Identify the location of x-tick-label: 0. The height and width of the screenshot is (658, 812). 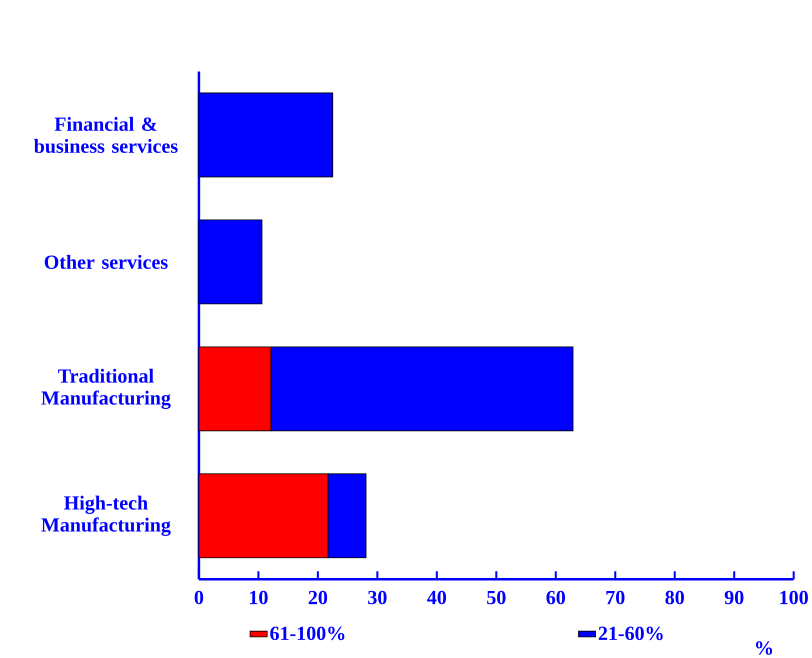
(199, 597).